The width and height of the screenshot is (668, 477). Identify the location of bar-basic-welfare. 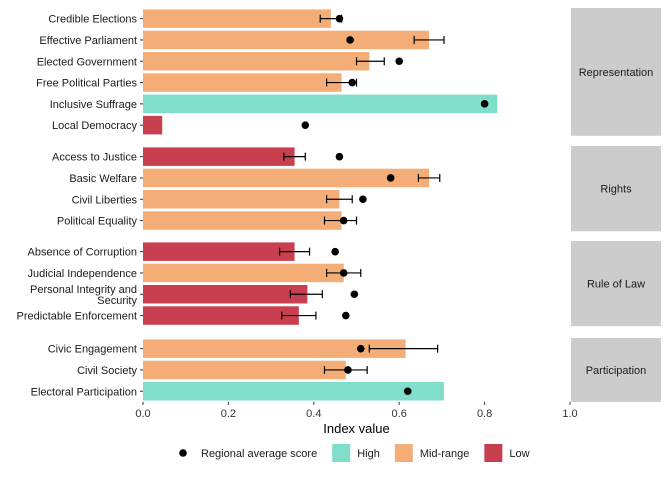
(286, 178).